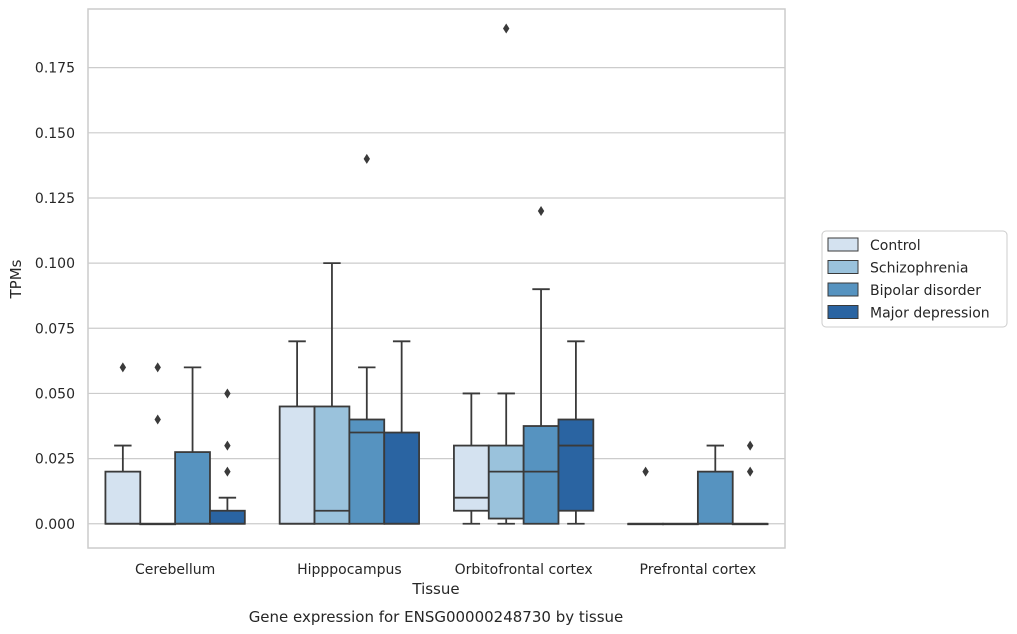 The height and width of the screenshot is (634, 1017). I want to click on y-tick-label: 0.050, so click(55, 394).